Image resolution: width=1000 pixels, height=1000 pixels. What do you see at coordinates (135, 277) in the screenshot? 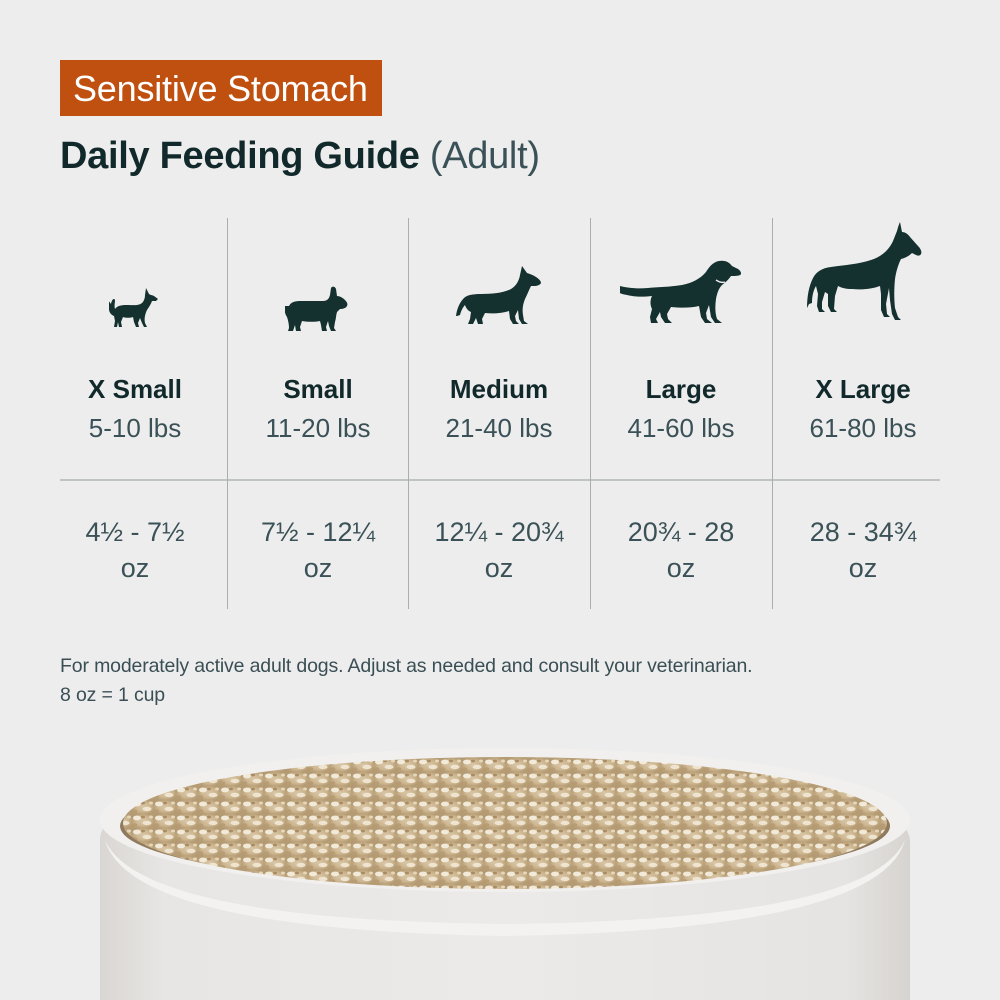
I see `chihuahua-icon` at bounding box center [135, 277].